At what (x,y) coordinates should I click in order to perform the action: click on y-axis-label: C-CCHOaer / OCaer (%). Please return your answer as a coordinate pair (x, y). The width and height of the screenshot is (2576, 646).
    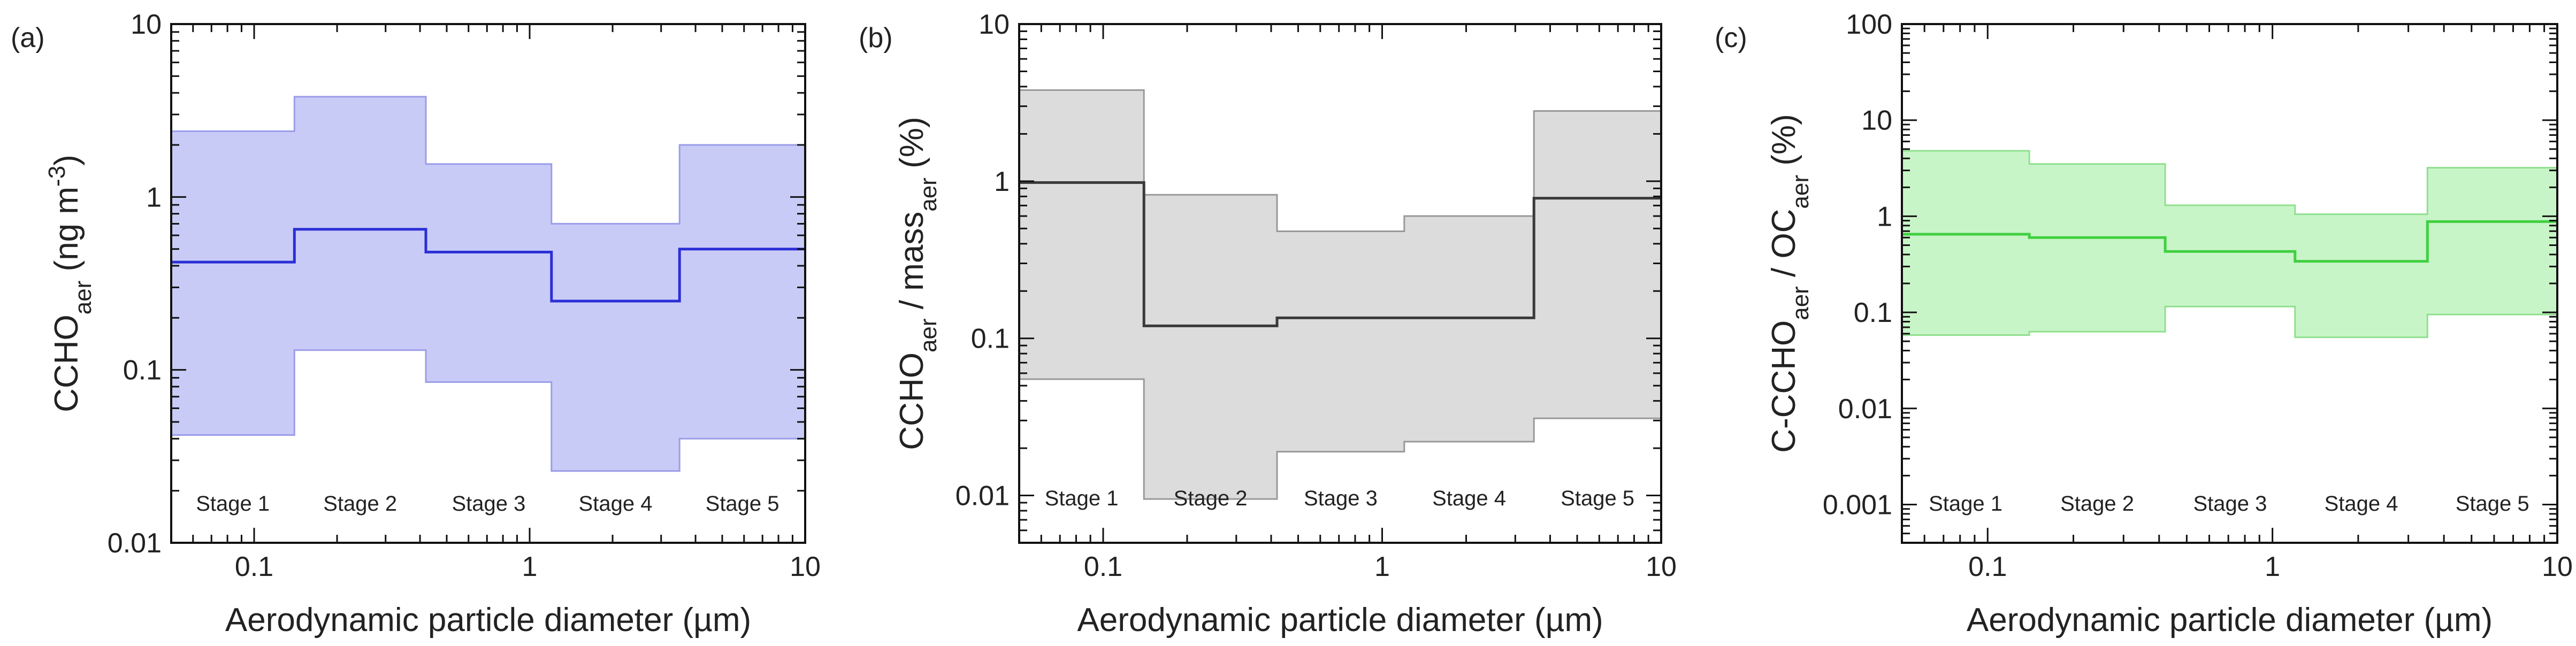
    Looking at the image, I should click on (1789, 283).